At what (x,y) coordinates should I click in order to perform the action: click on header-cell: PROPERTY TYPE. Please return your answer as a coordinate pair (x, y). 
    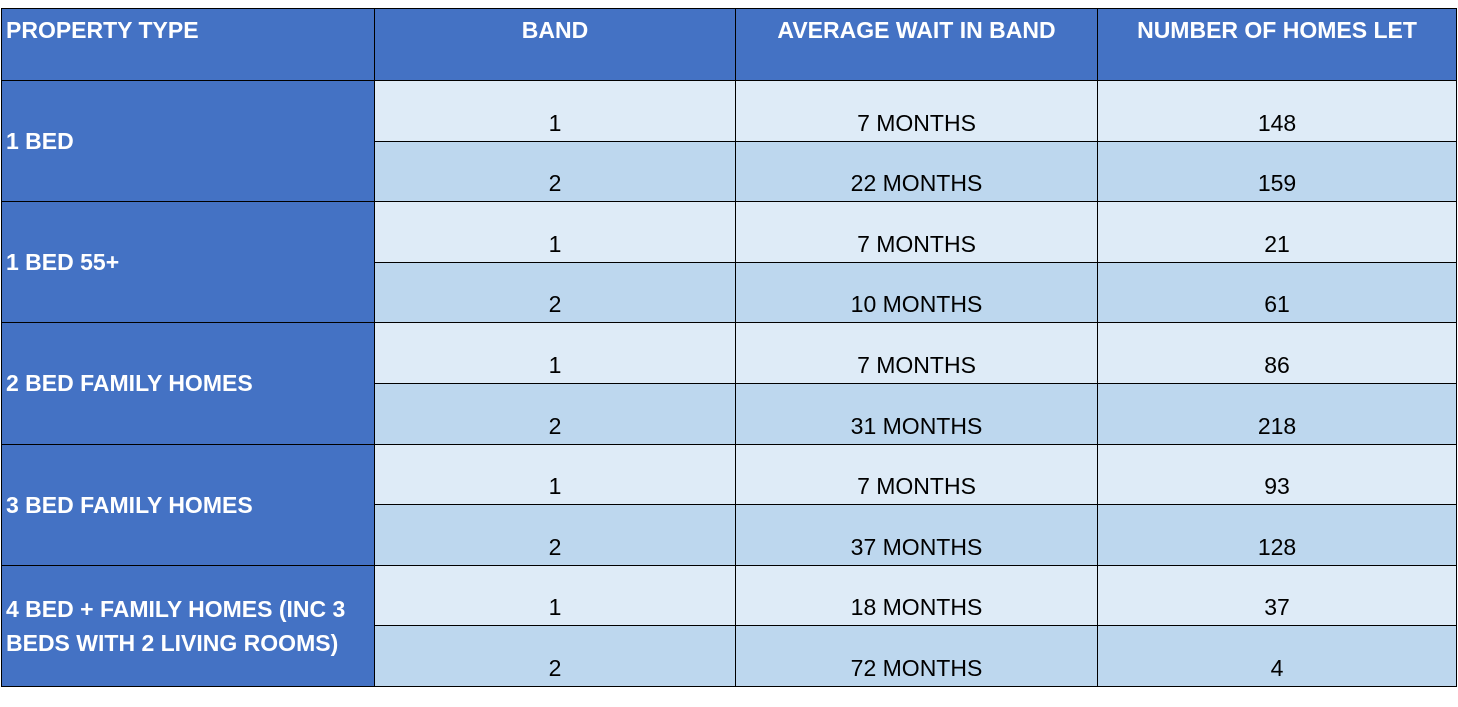
    Looking at the image, I should click on (188, 44).